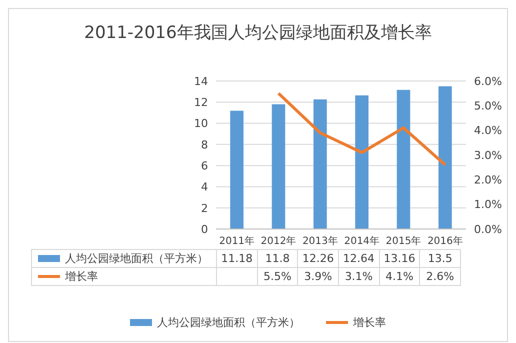 The image size is (516, 343). Describe the element at coordinates (228, 322) in the screenshot. I see `text: 人均公园绿地面积（平方米）` at that location.